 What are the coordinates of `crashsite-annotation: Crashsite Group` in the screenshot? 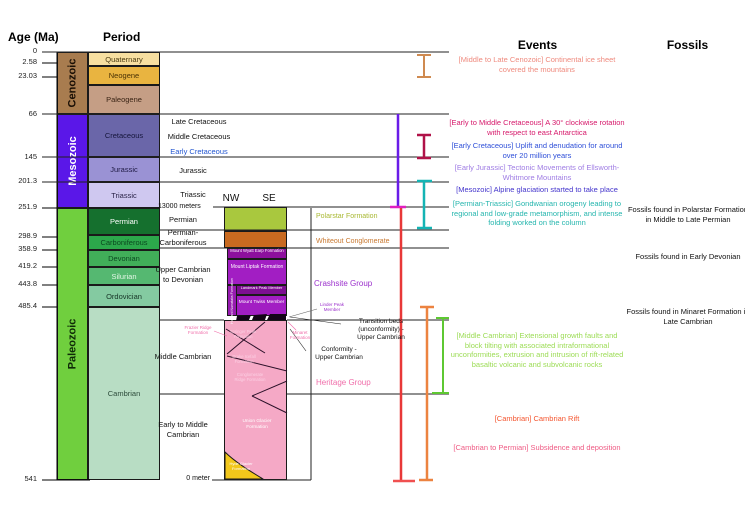 It's located at (343, 283).